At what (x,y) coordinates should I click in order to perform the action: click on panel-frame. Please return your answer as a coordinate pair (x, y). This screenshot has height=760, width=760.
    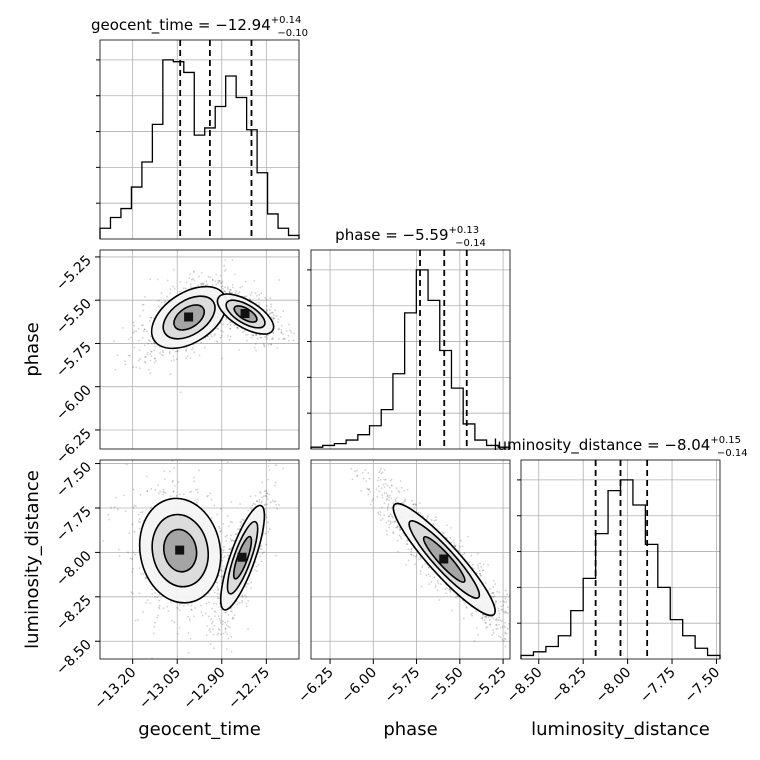
    Looking at the image, I should click on (410, 349).